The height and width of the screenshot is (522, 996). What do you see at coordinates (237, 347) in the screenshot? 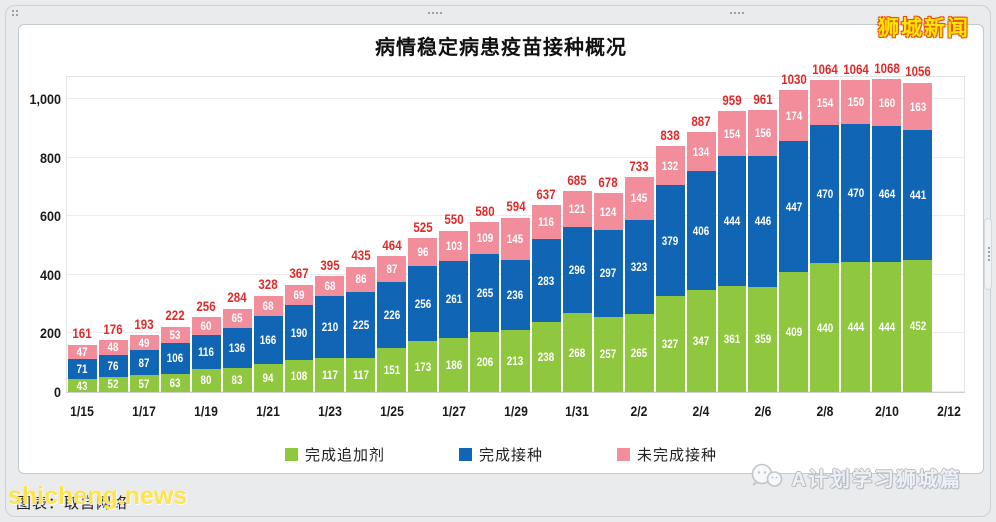
I see `bar-5-segment-1: 136` at bounding box center [237, 347].